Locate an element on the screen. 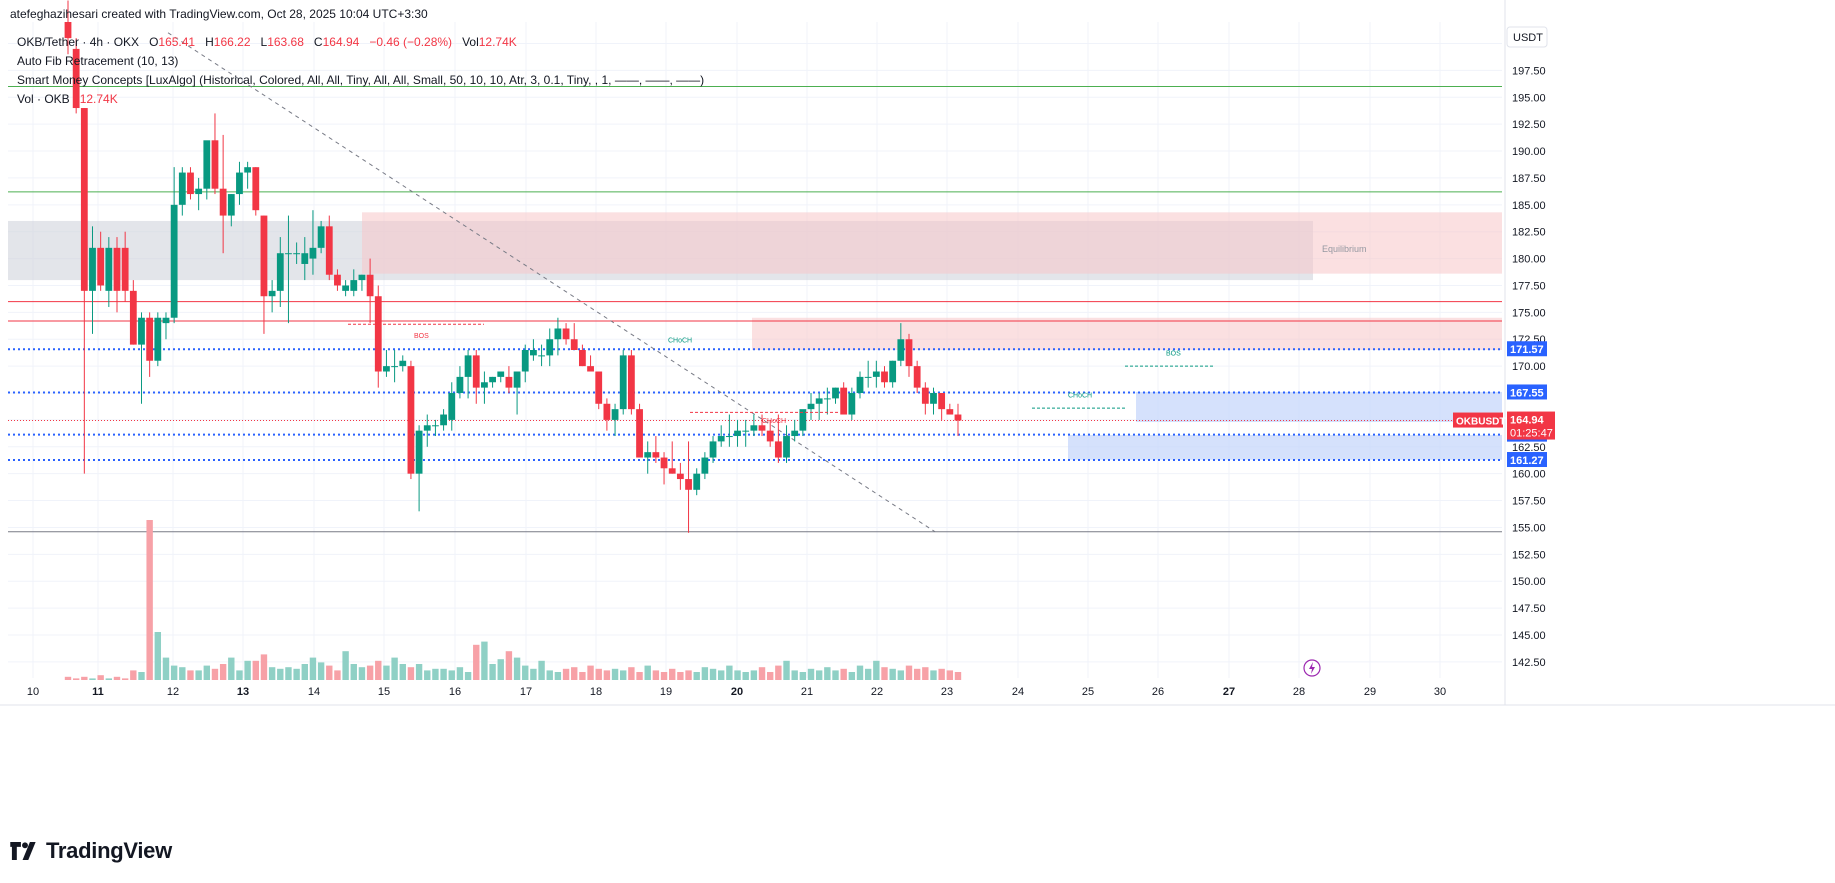  currency-label: USDT is located at coordinates (1528, 38).